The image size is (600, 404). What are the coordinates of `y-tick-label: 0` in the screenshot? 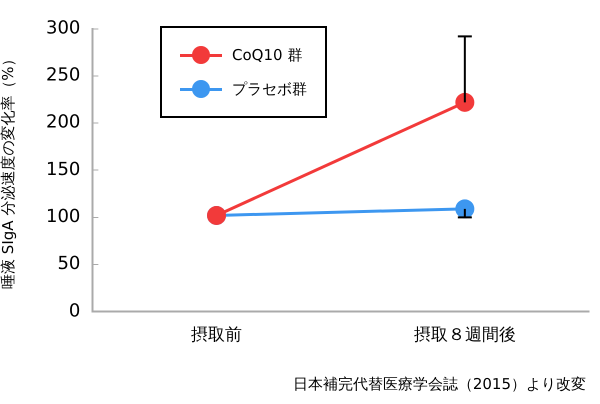 It's located at (74, 311).